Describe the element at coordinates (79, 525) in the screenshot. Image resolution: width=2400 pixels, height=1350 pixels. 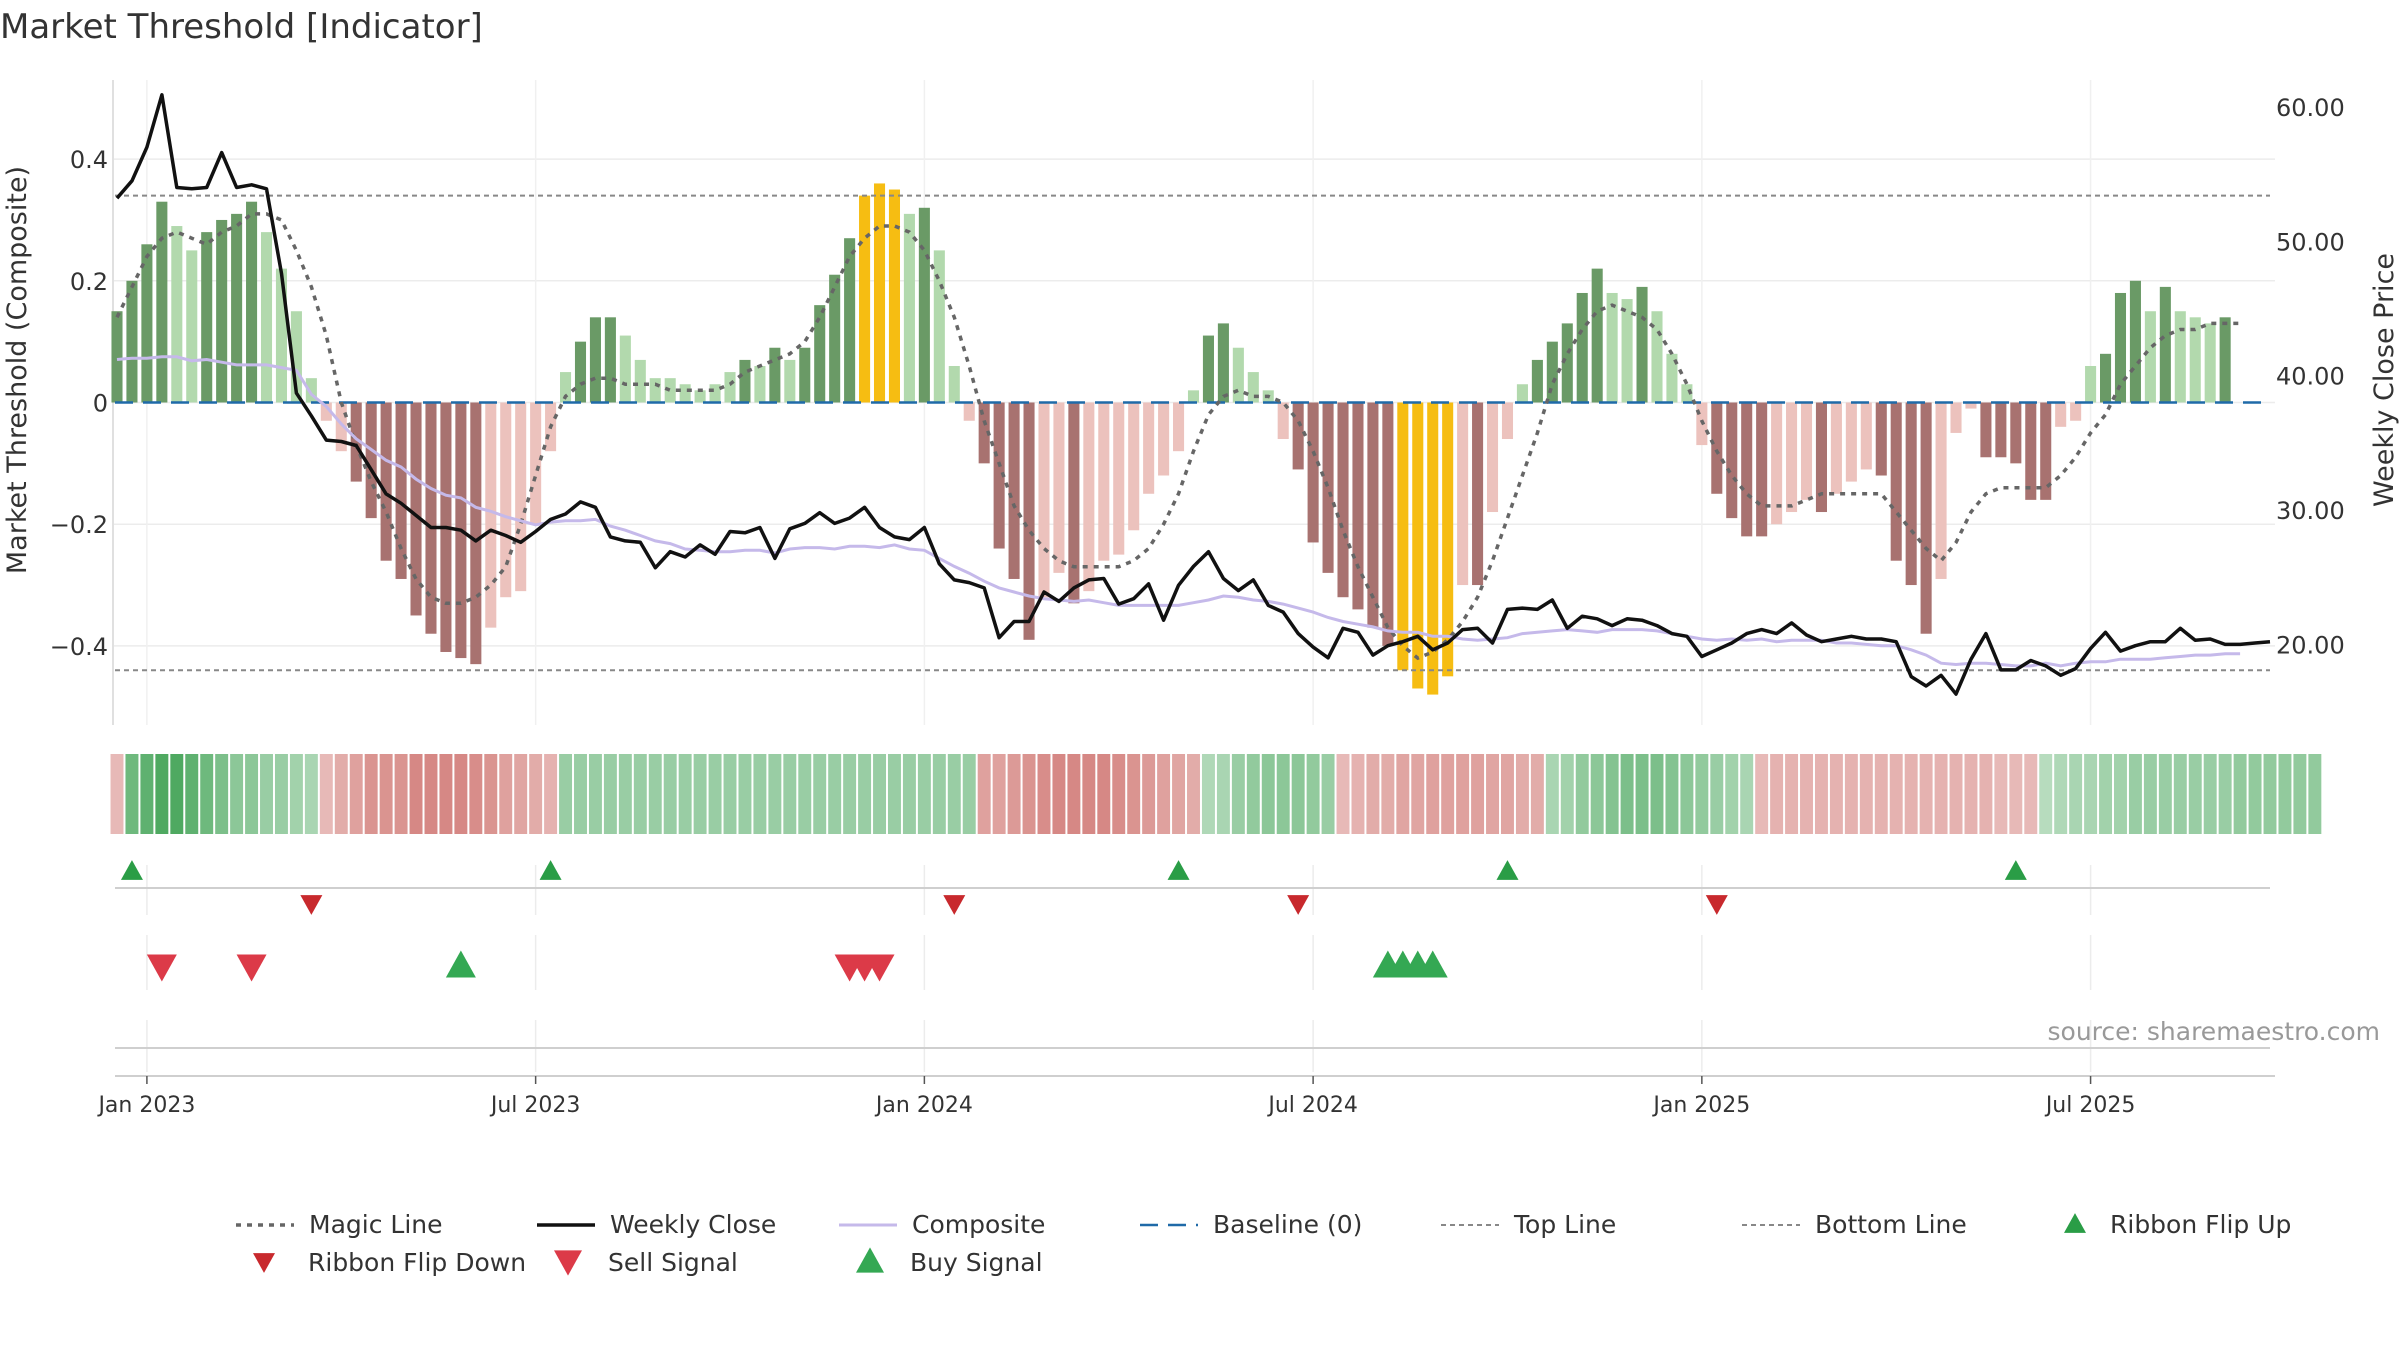
I see `y-tick-label-left: −0.2` at that location.